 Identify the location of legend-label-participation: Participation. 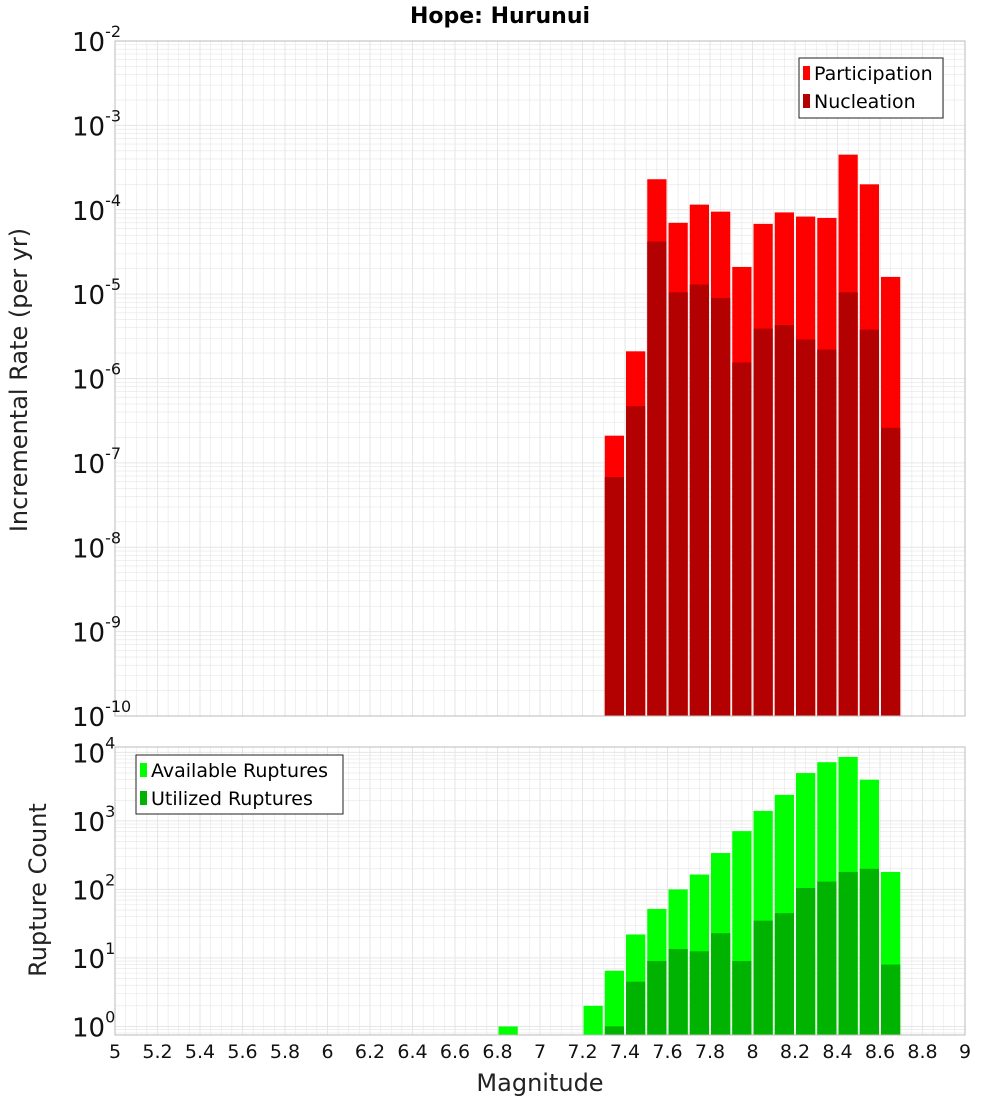
(873, 74).